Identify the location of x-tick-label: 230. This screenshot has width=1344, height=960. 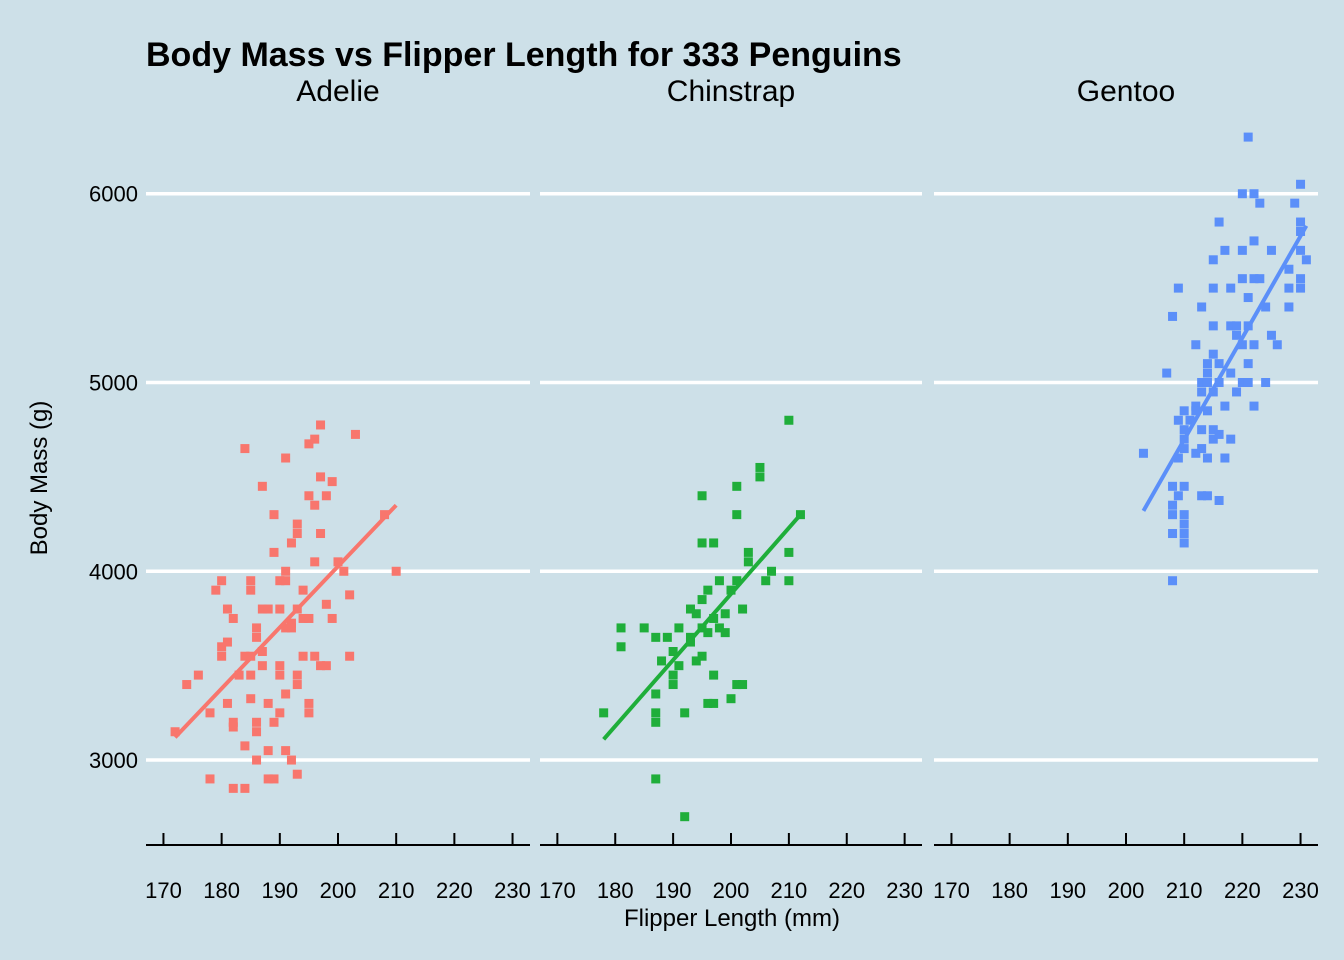
(512, 890).